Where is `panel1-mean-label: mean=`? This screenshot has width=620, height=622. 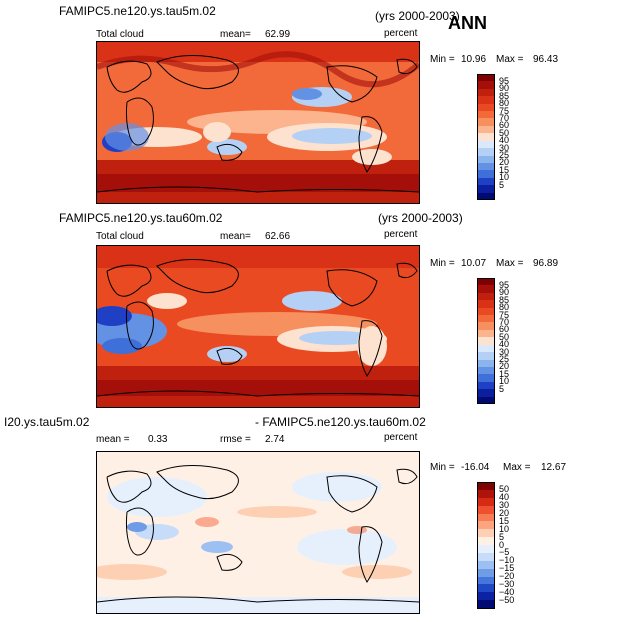
panel1-mean-label: mean= is located at coordinates (235, 34).